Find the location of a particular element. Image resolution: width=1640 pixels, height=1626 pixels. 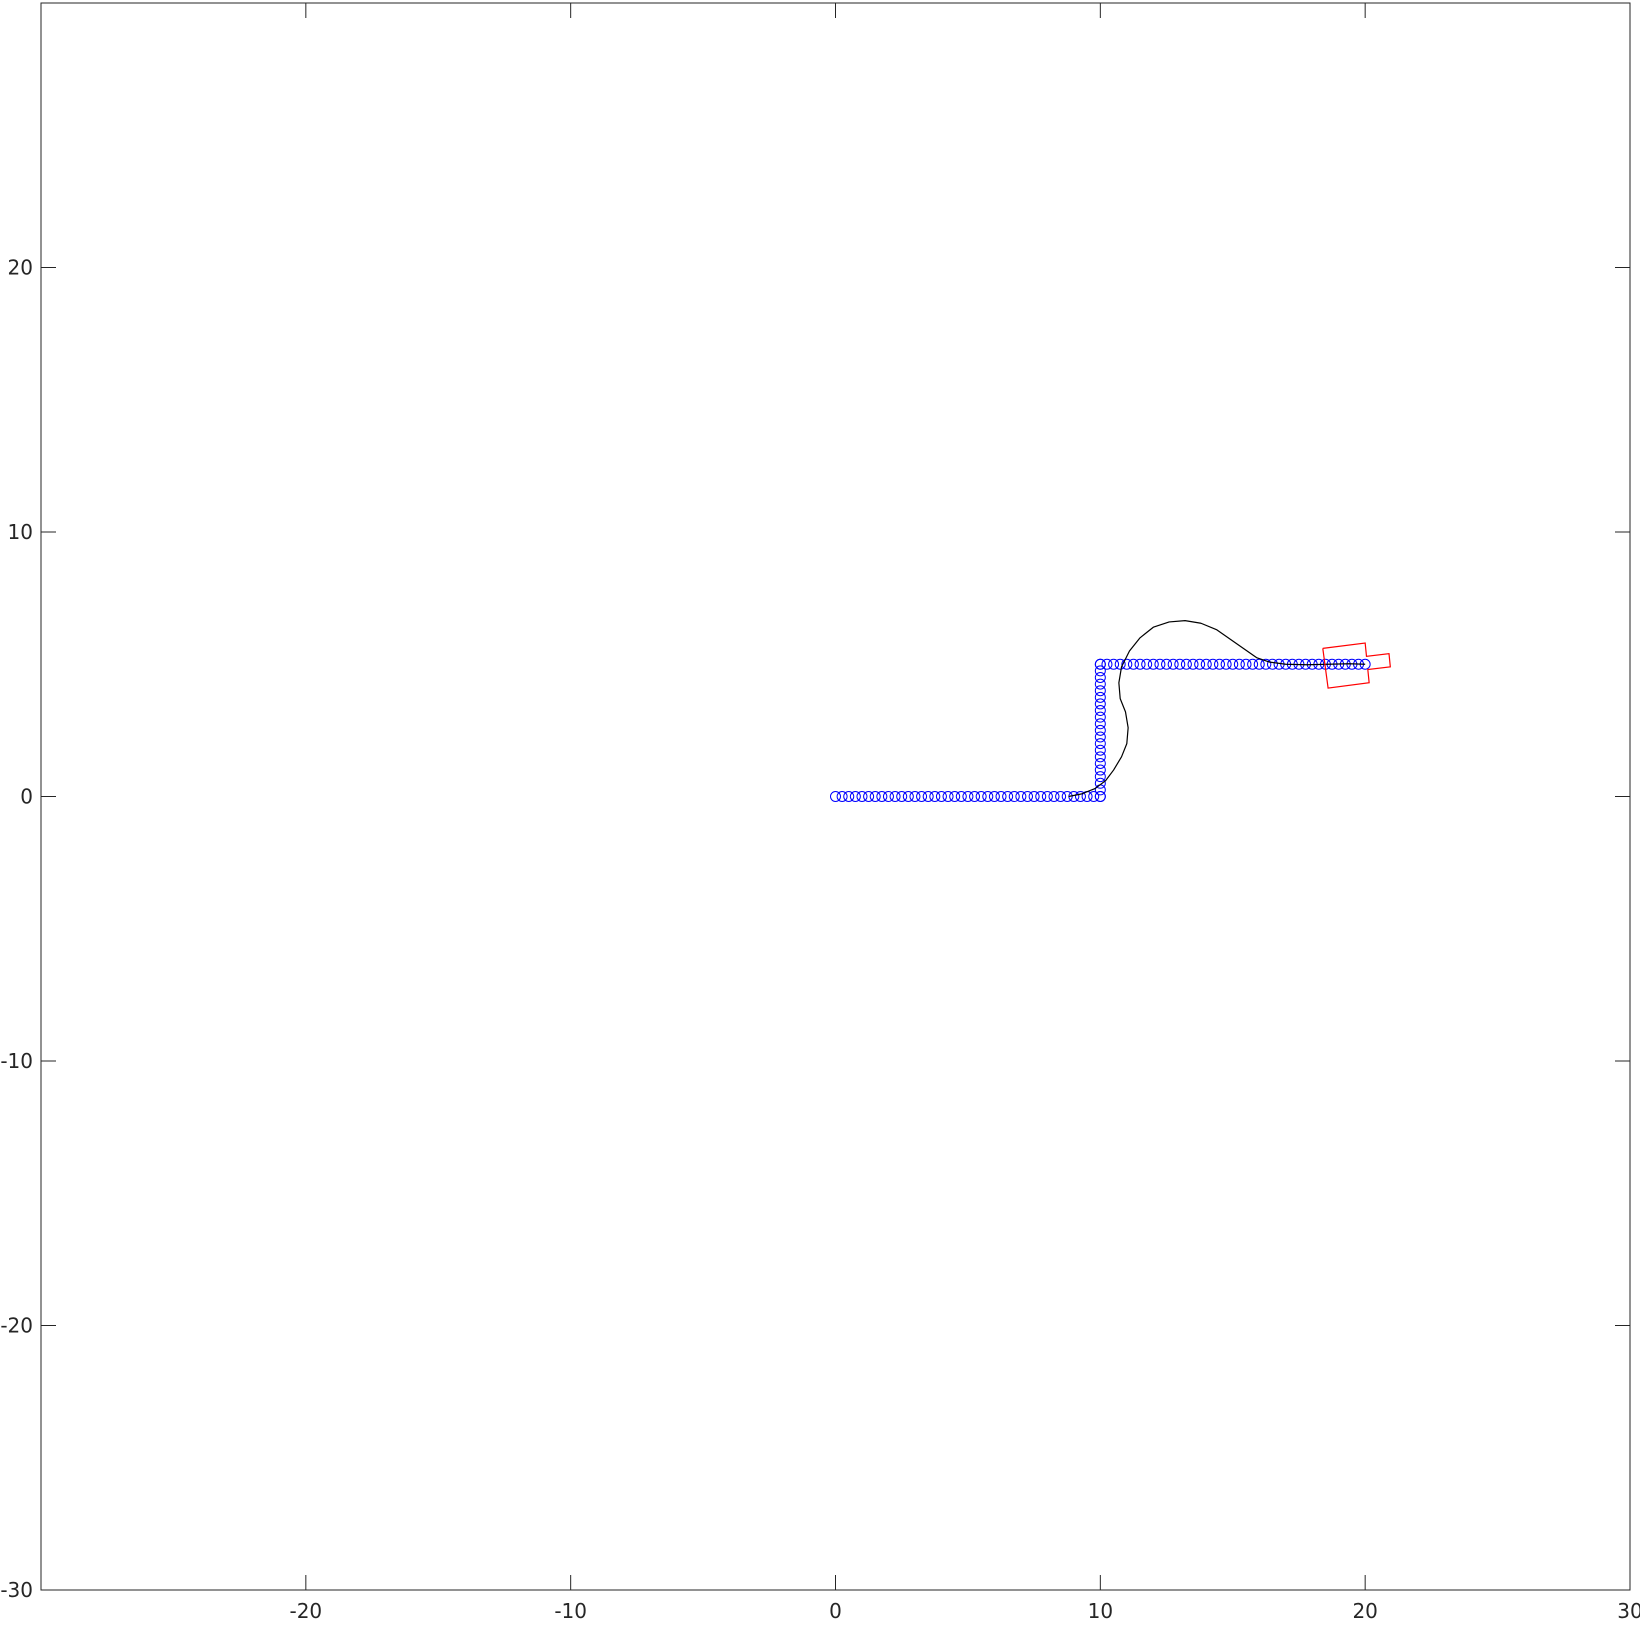

vehicle-outline is located at coordinates (1356, 665).